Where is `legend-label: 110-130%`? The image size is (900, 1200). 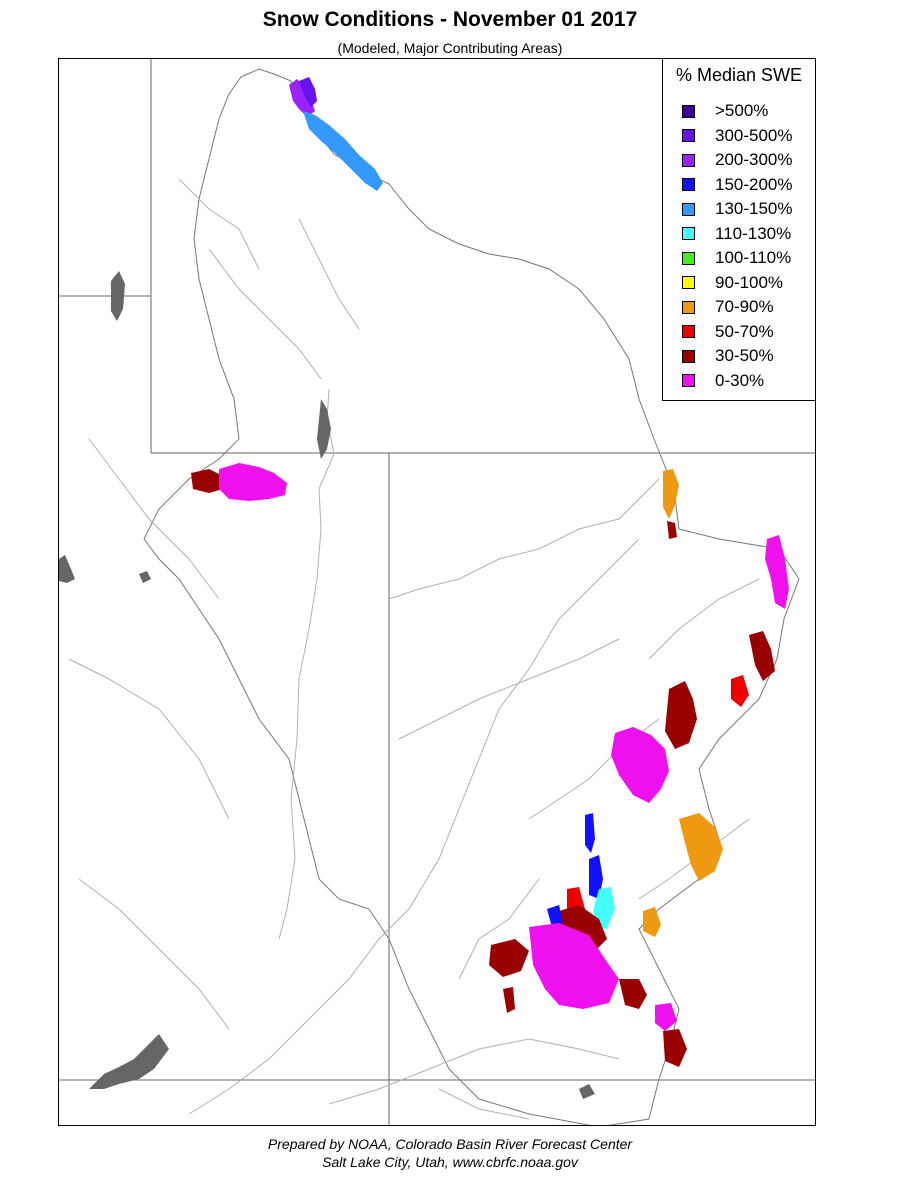
legend-label: 110-130% is located at coordinates (753, 233).